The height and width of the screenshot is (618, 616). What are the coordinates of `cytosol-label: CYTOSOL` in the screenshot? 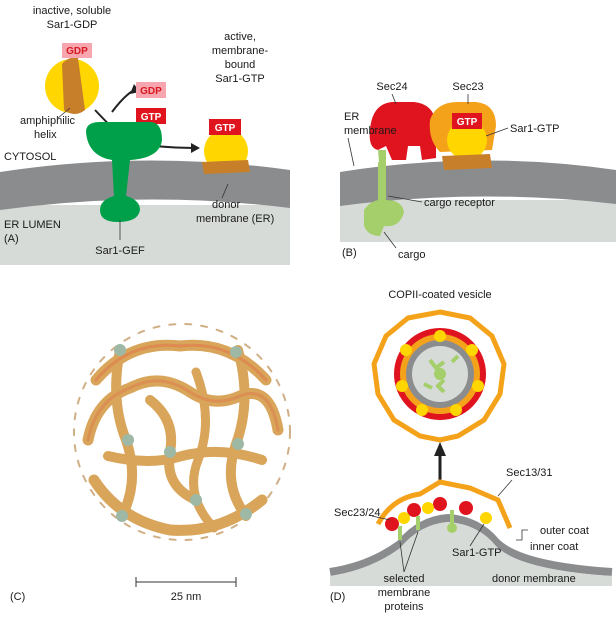 It's located at (30, 157).